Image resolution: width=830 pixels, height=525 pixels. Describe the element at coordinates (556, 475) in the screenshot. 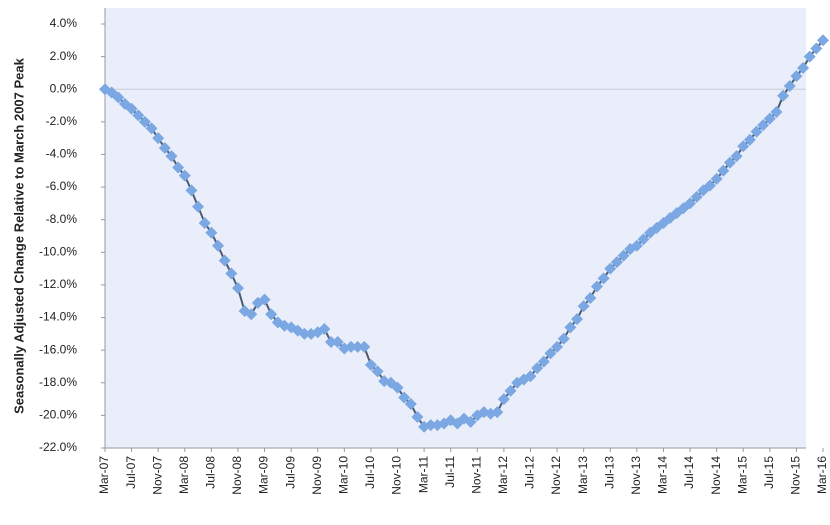

I see `x-tick-label: Nov-12` at that location.